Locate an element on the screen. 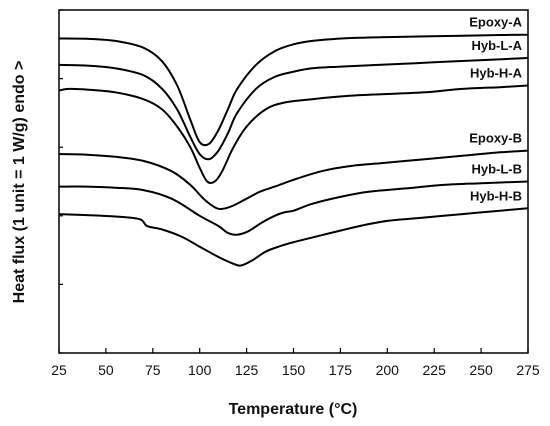 This screenshot has width=550, height=426. x-tick-label: 200 is located at coordinates (388, 370).